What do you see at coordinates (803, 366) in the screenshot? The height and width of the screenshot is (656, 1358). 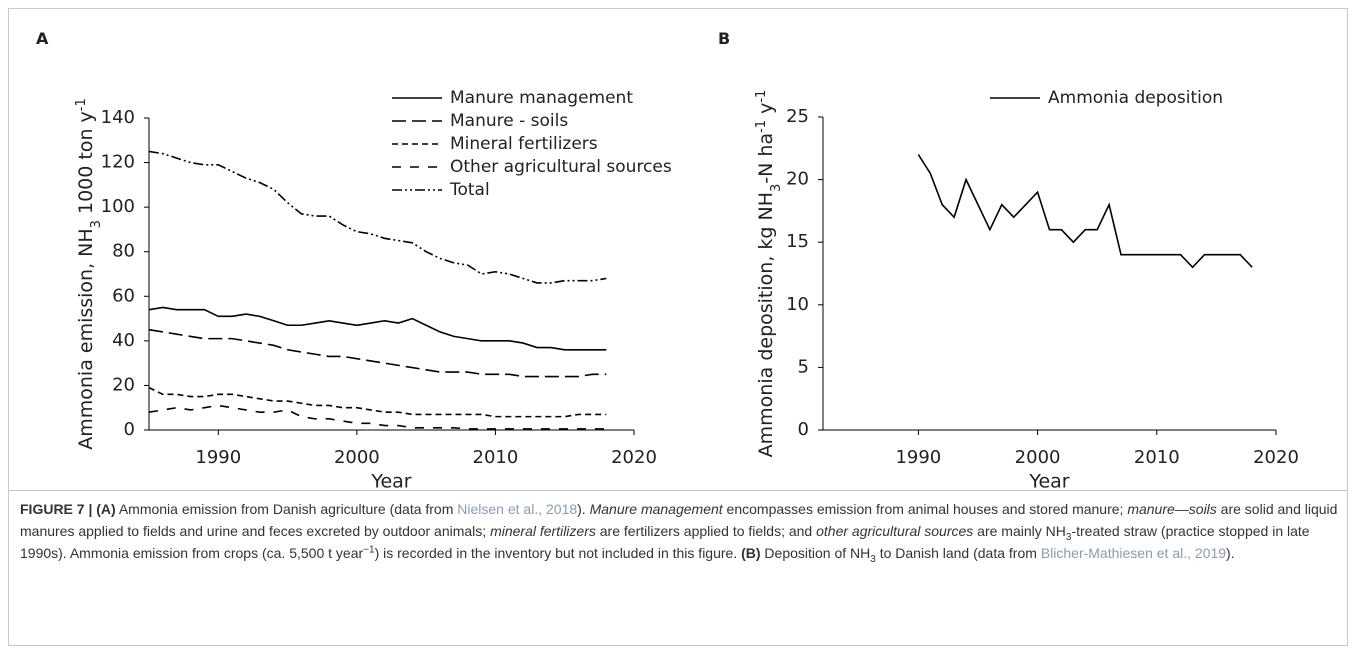 I see `y-tick-label: 5` at bounding box center [803, 366].